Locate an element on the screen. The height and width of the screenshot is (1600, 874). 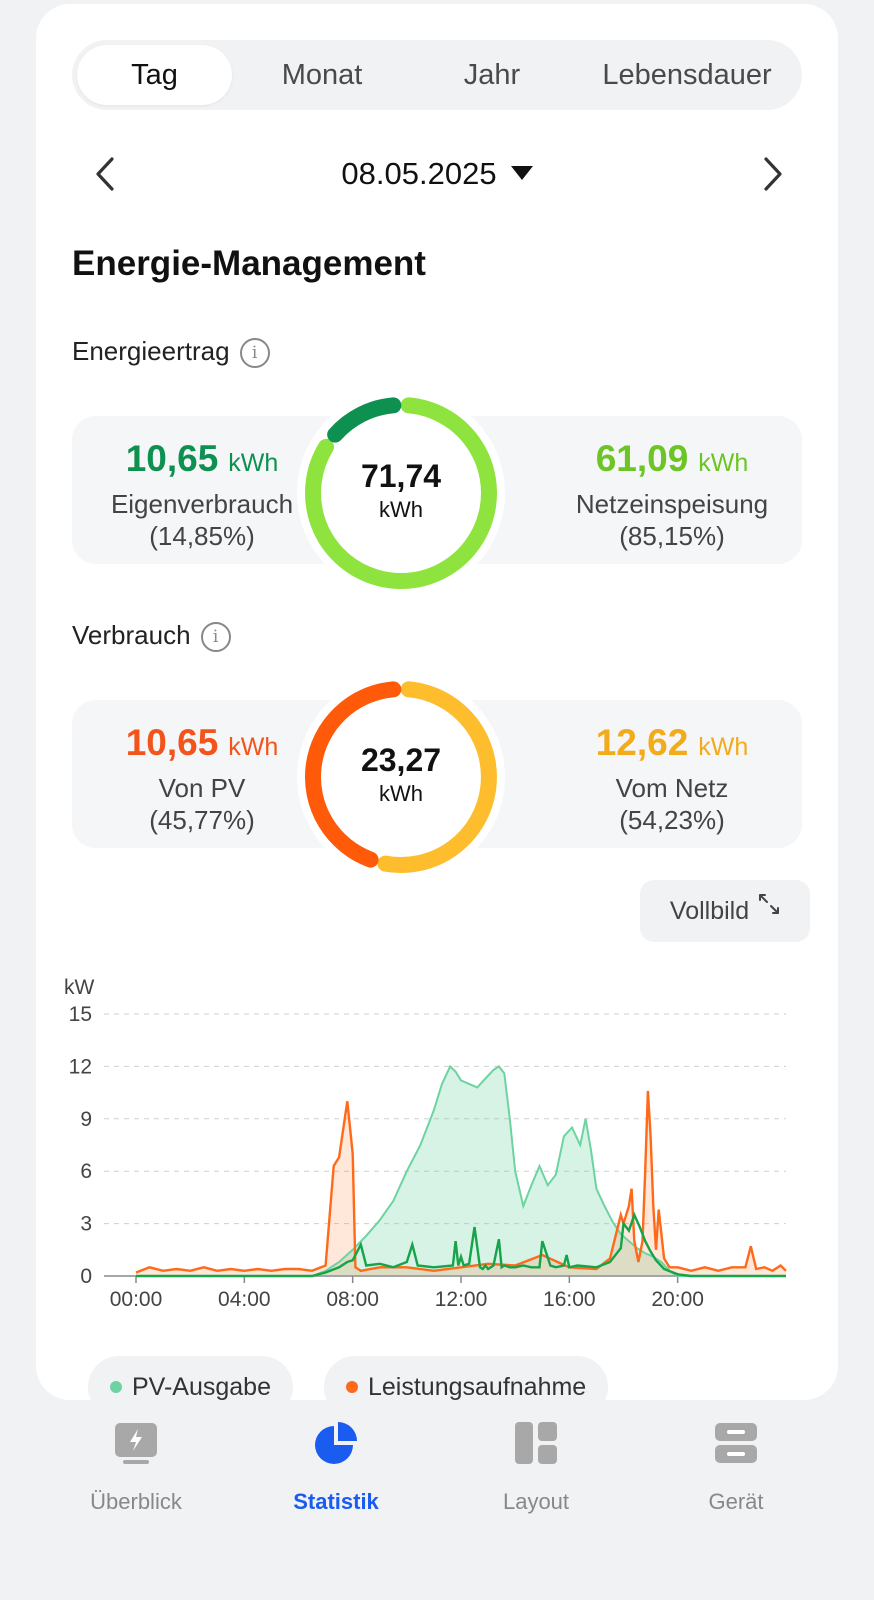
nav-device: Gerät is located at coordinates (736, 1467).